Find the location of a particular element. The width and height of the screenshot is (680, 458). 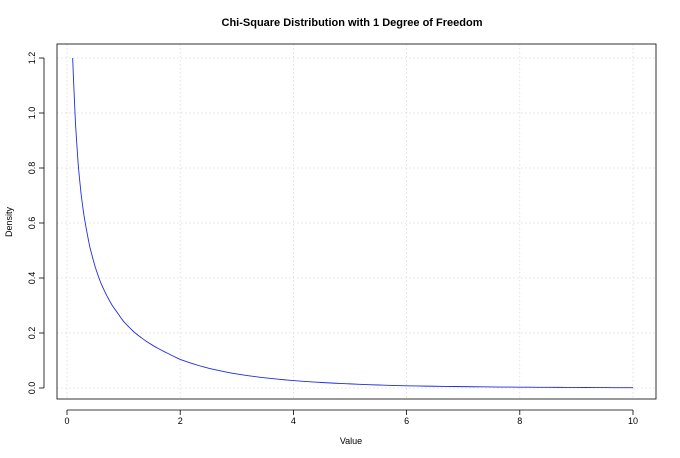

x-tick-label-0: 0 is located at coordinates (66, 421).